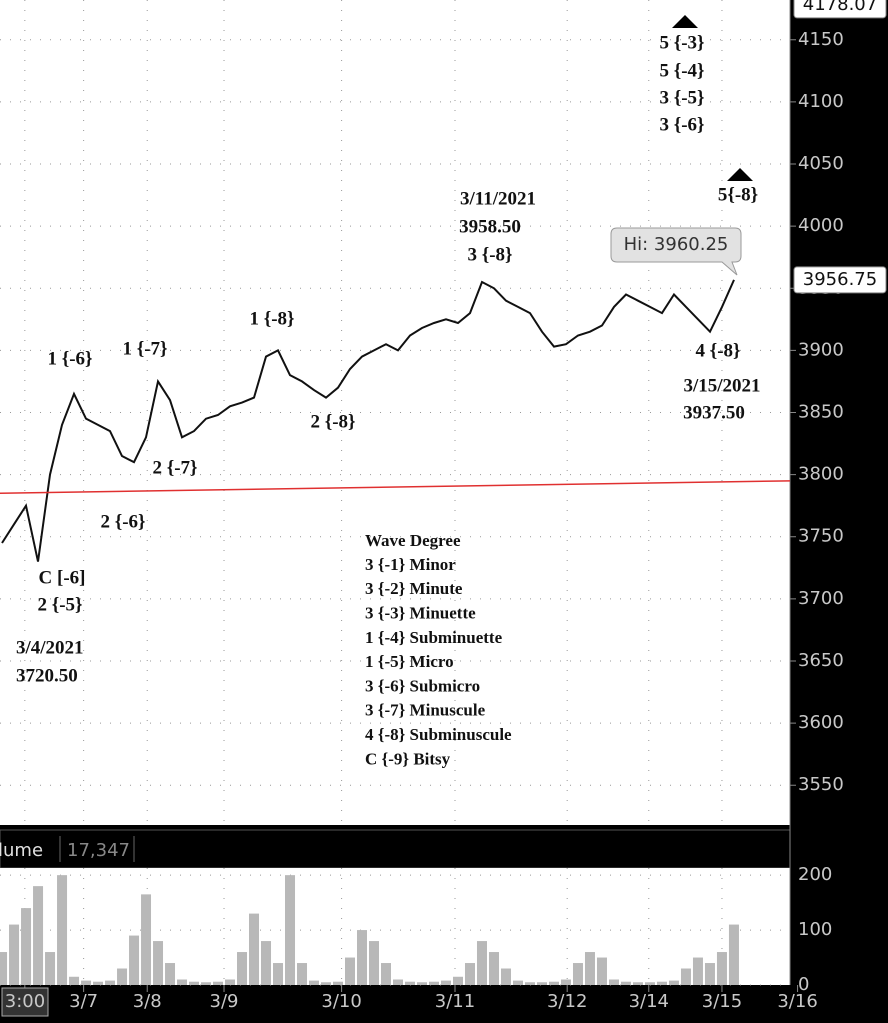 Image resolution: width=888 pixels, height=1023 pixels. I want to click on y-tick-label: 4100, so click(821, 101).